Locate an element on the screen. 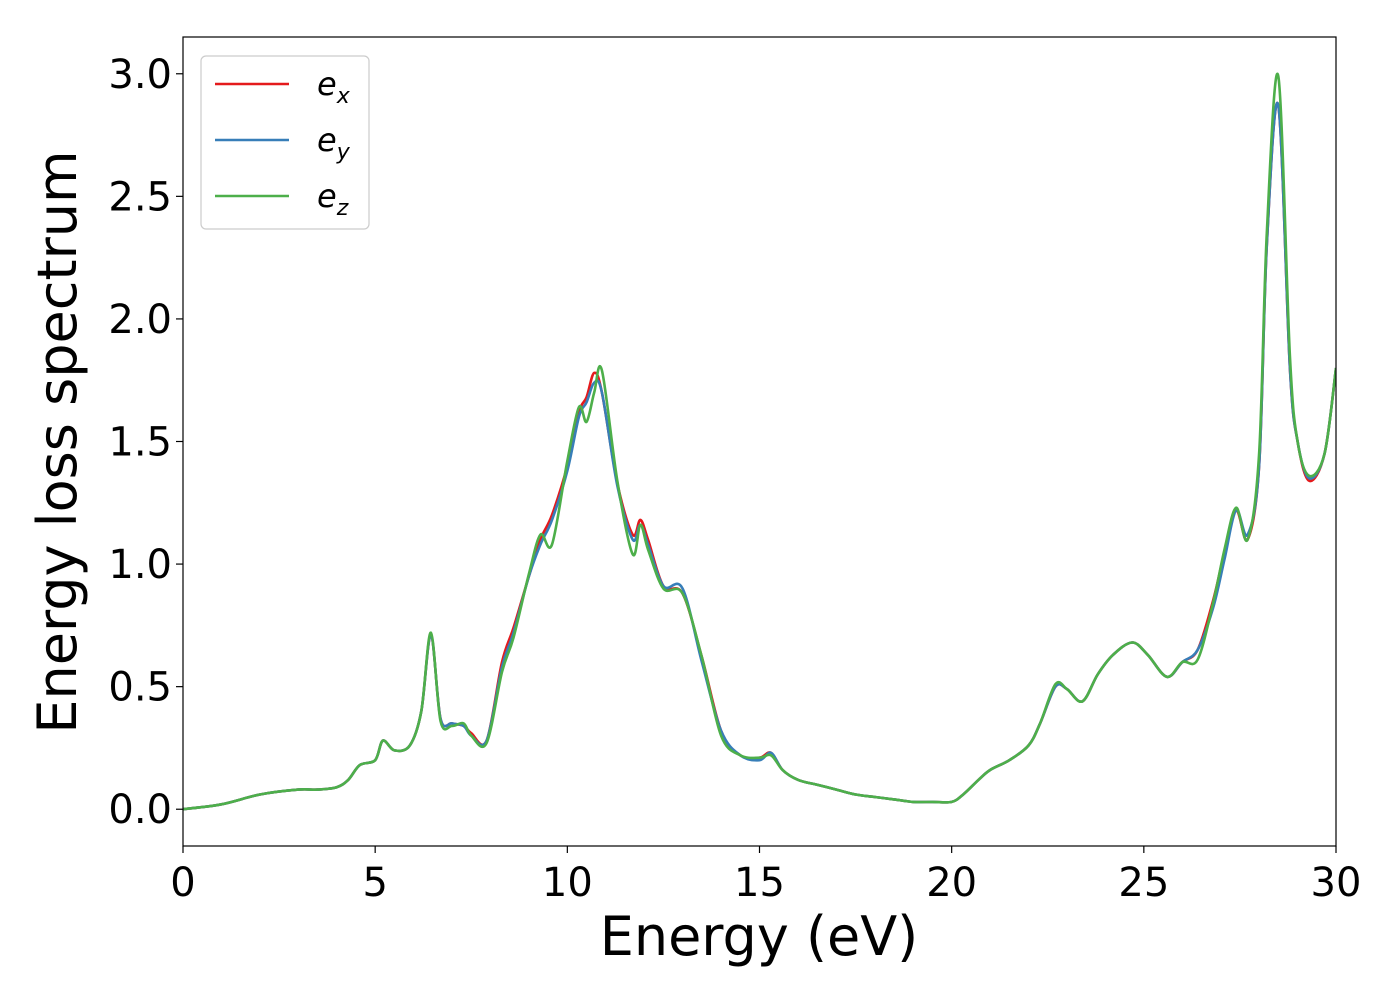  x-tick-label: 30 is located at coordinates (1336, 883).